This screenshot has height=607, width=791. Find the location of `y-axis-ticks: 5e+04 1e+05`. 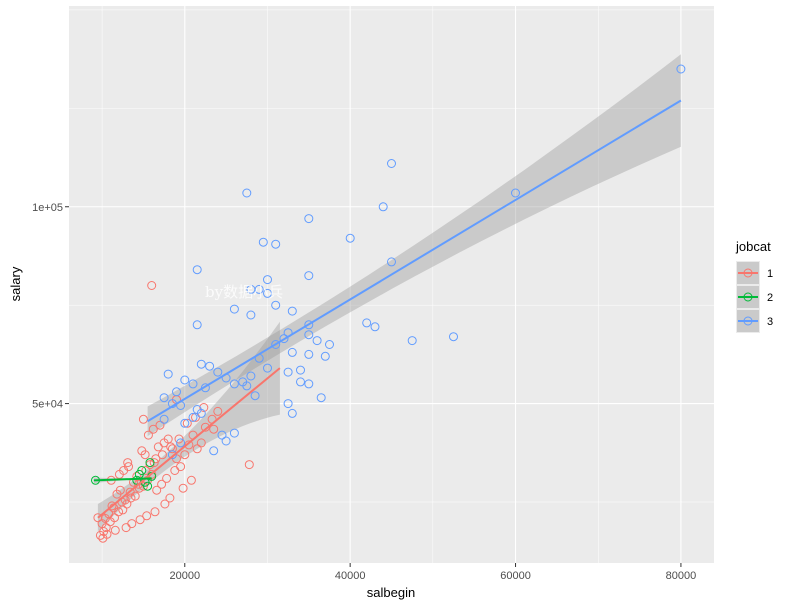

y-axis-ticks: 5e+04 1e+05 is located at coordinates (50, 306).